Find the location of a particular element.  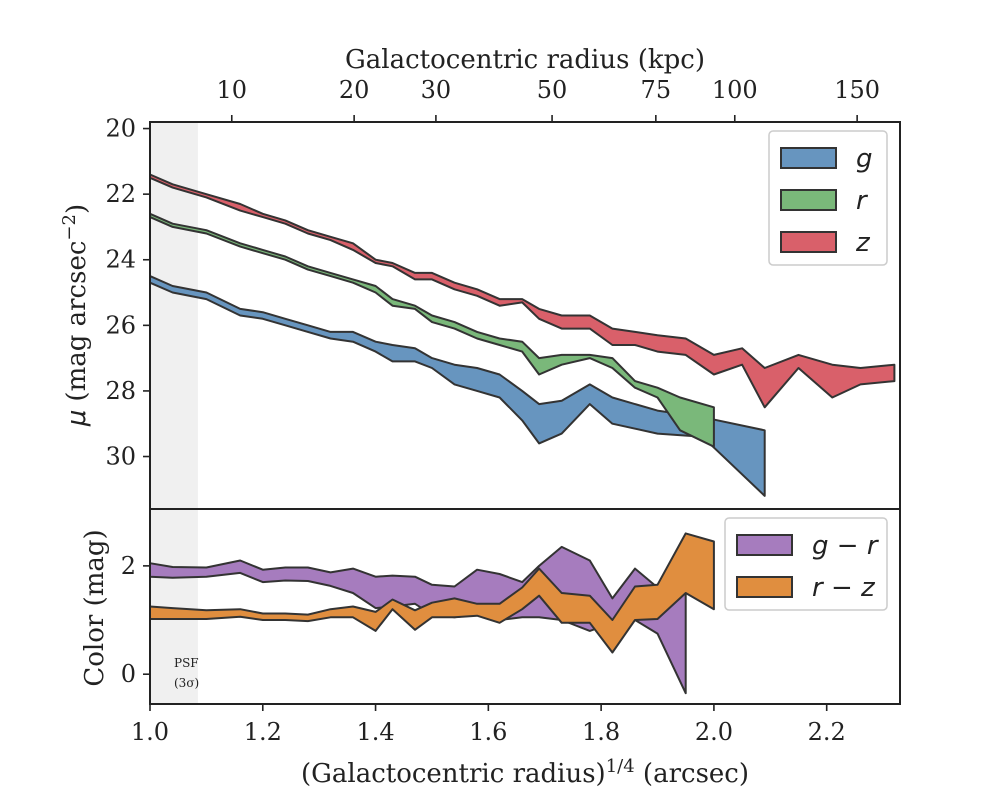

x-axis-label: (Galactocentric radius)1/4 (arcsec) is located at coordinates (525, 772).